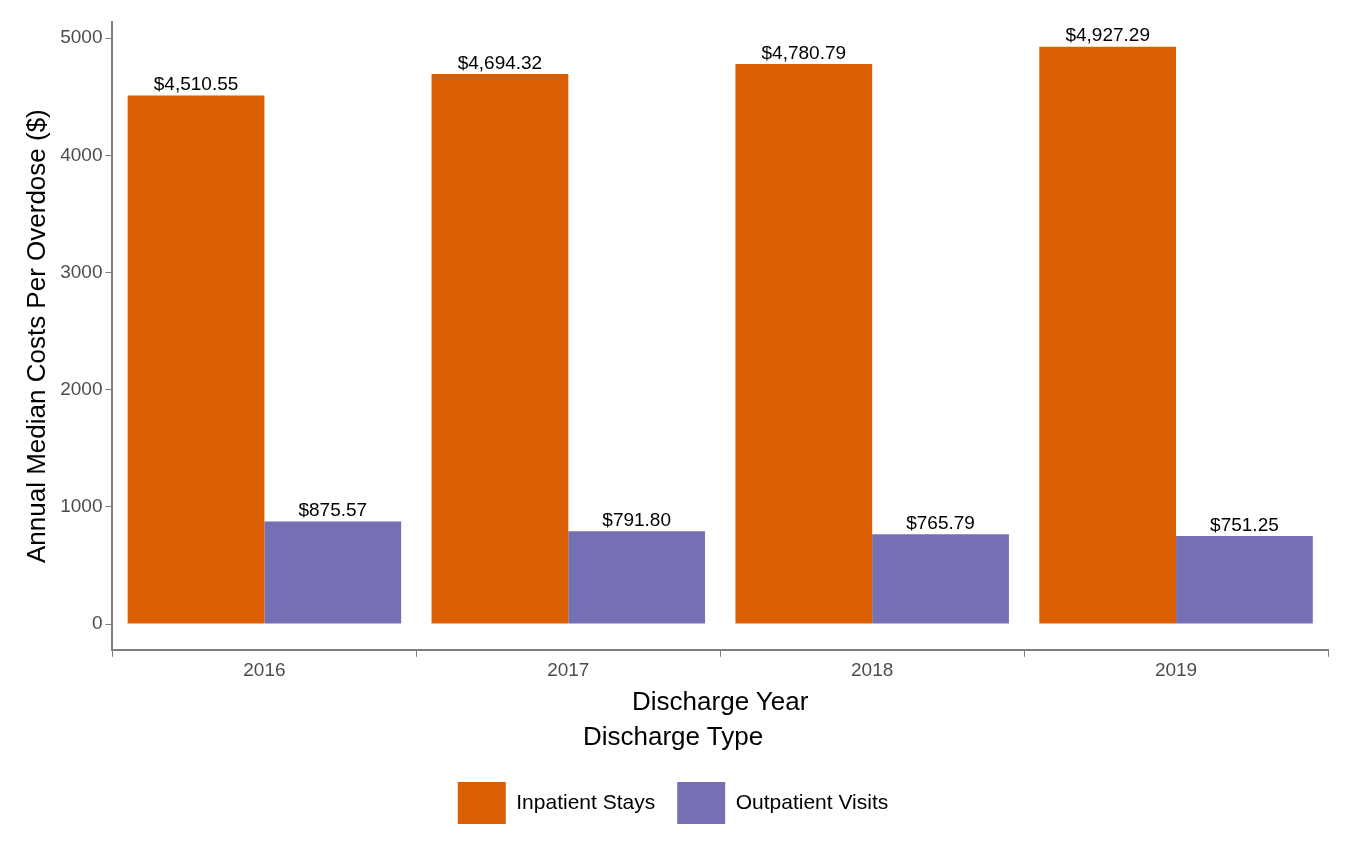 The height and width of the screenshot is (862, 1348). Describe the element at coordinates (81, 271) in the screenshot. I see `y-tick-label: 3000` at that location.